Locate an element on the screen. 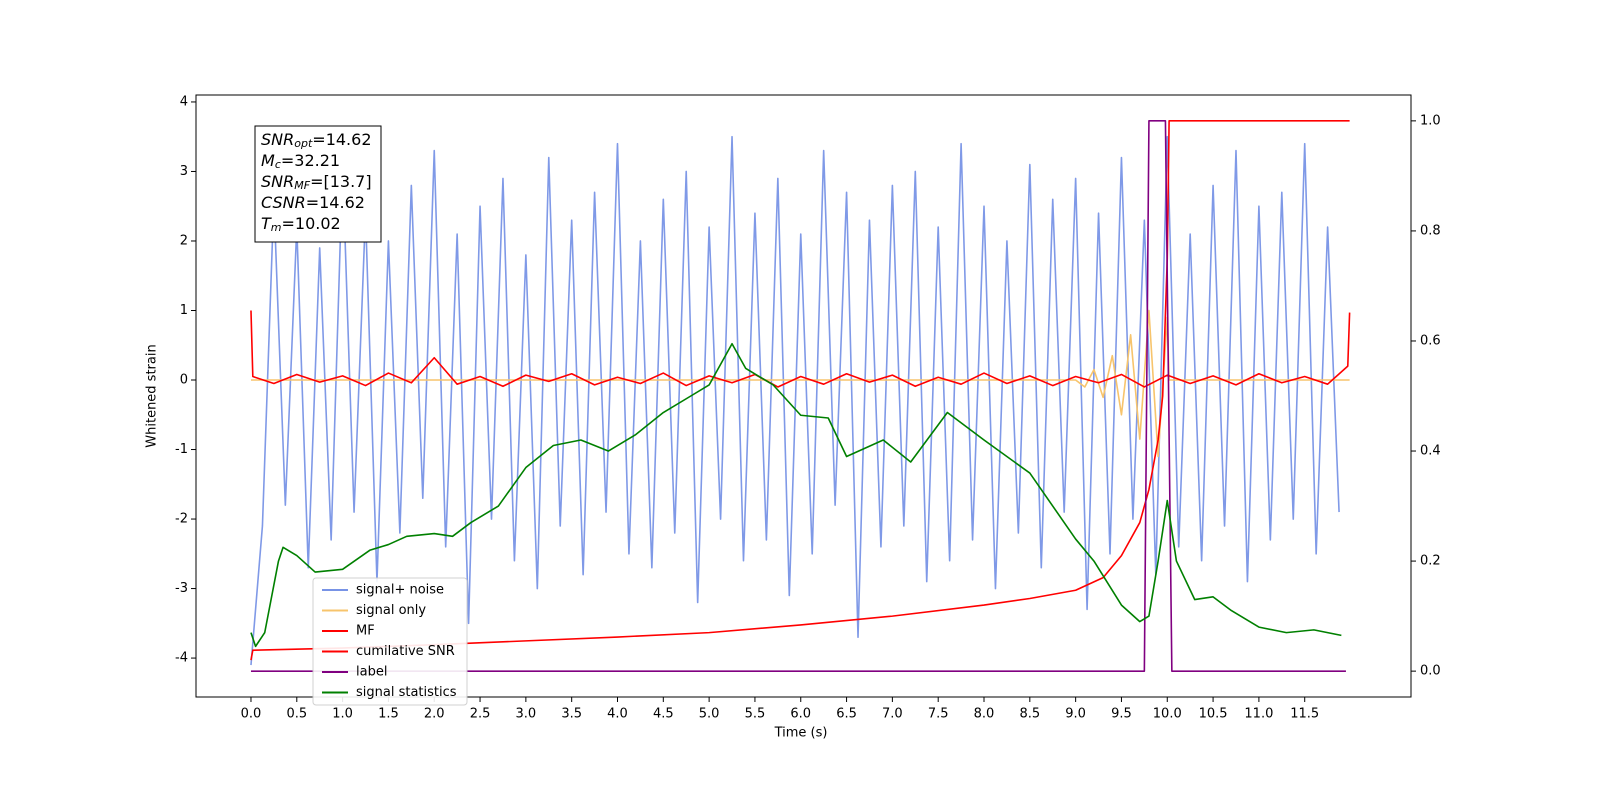 The width and height of the screenshot is (1600, 804). x-tick-label: 7.5 is located at coordinates (938, 714).